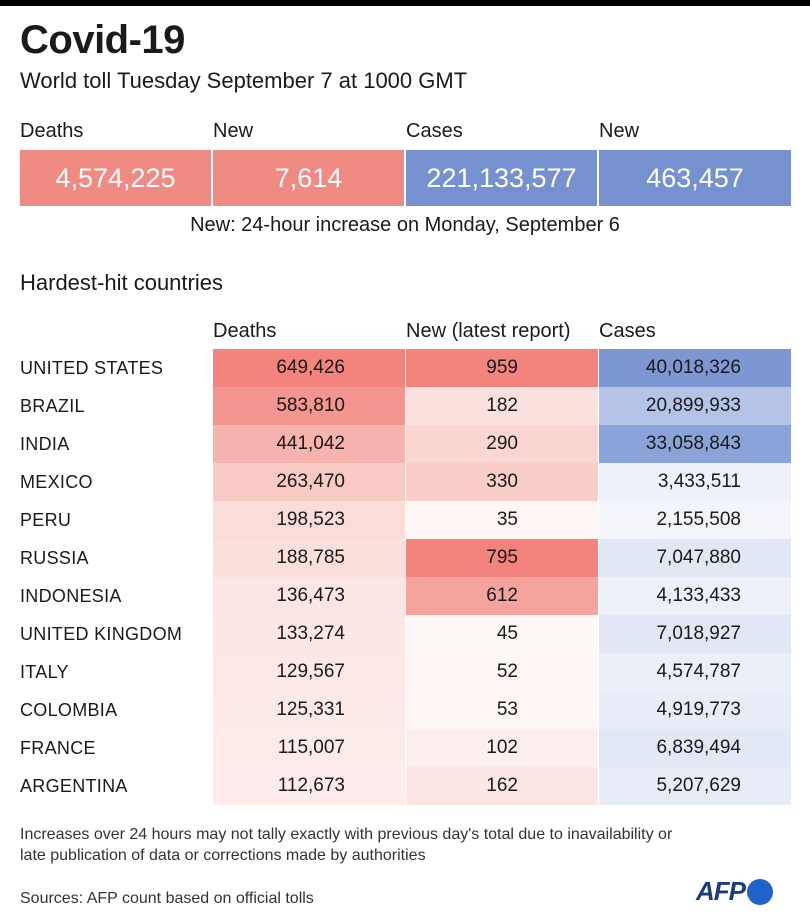  What do you see at coordinates (309, 558) in the screenshot?
I see `deaths-cell: 188,785` at bounding box center [309, 558].